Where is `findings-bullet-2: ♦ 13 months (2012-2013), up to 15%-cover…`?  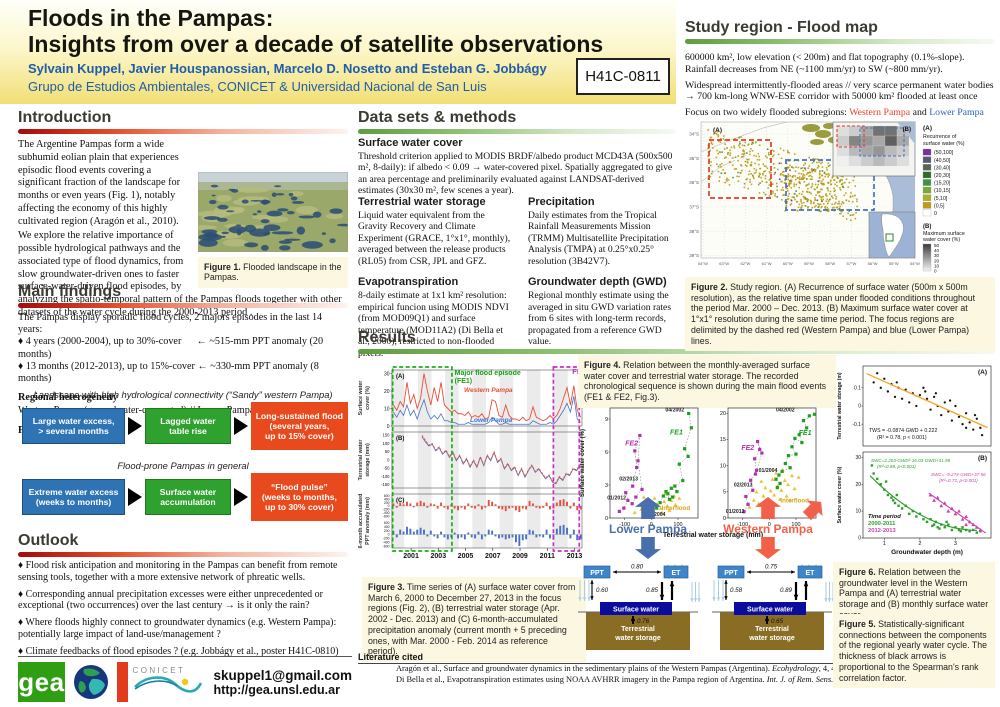 findings-bullet-2: ♦ 13 months (2012-2013), up to 15%-cover… is located at coordinates (170, 372).